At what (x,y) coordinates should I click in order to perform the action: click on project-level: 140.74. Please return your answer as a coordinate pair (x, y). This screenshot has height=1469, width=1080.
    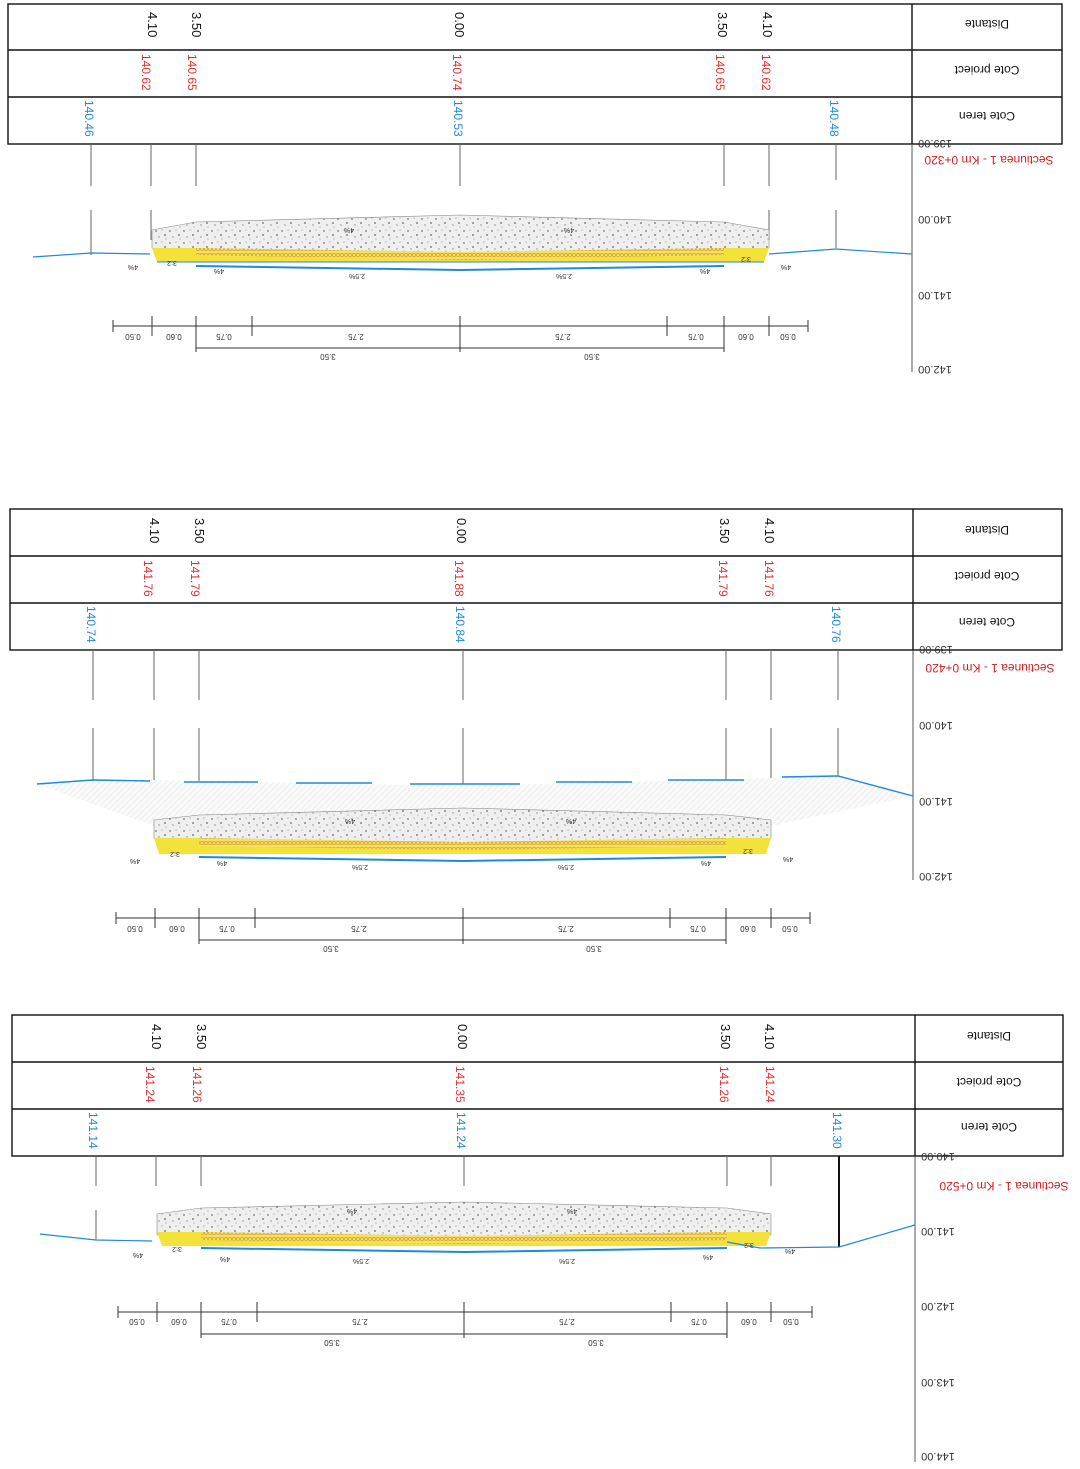
    Looking at the image, I should click on (457, 72).